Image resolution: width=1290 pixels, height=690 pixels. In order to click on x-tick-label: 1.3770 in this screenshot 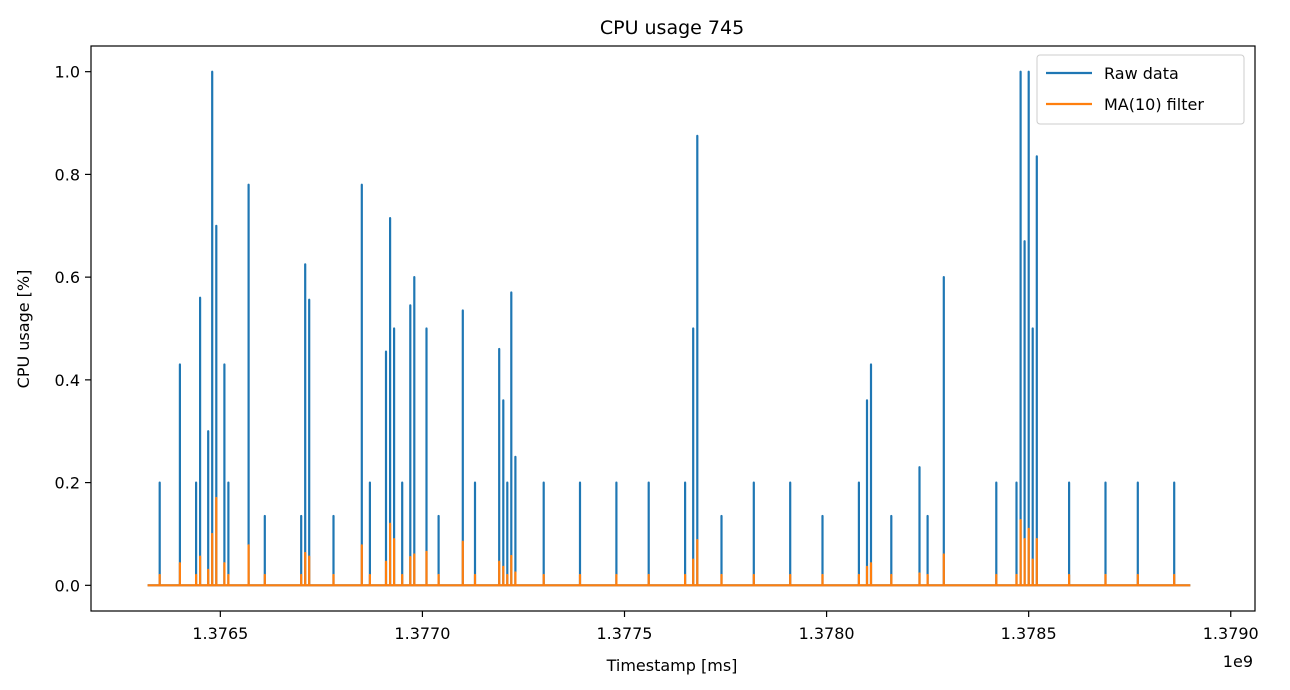, I will do `click(422, 633)`.